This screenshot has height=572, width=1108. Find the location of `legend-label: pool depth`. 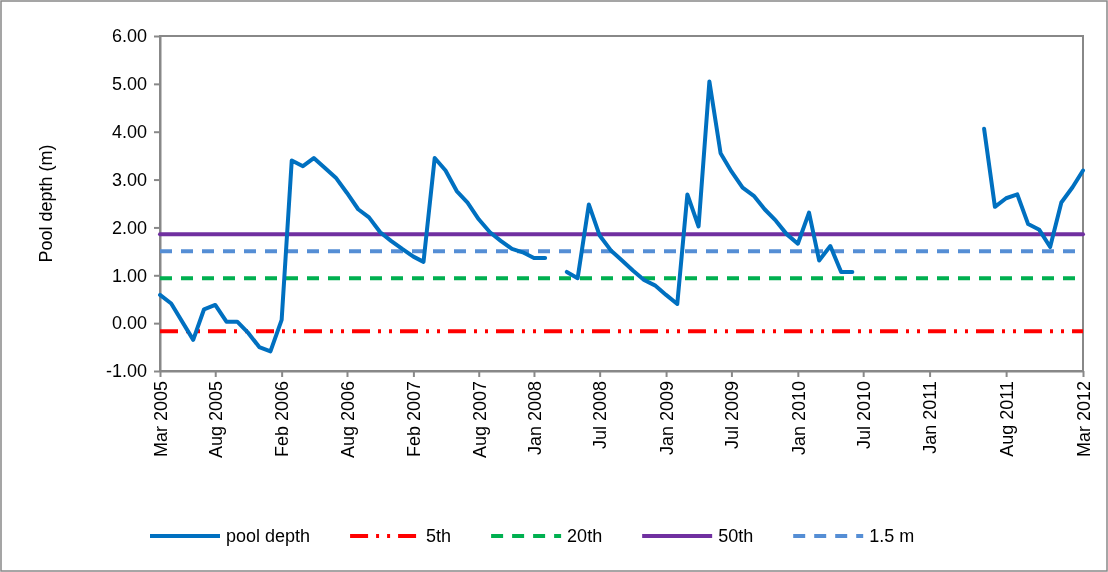

legend-label: pool depth is located at coordinates (268, 536).